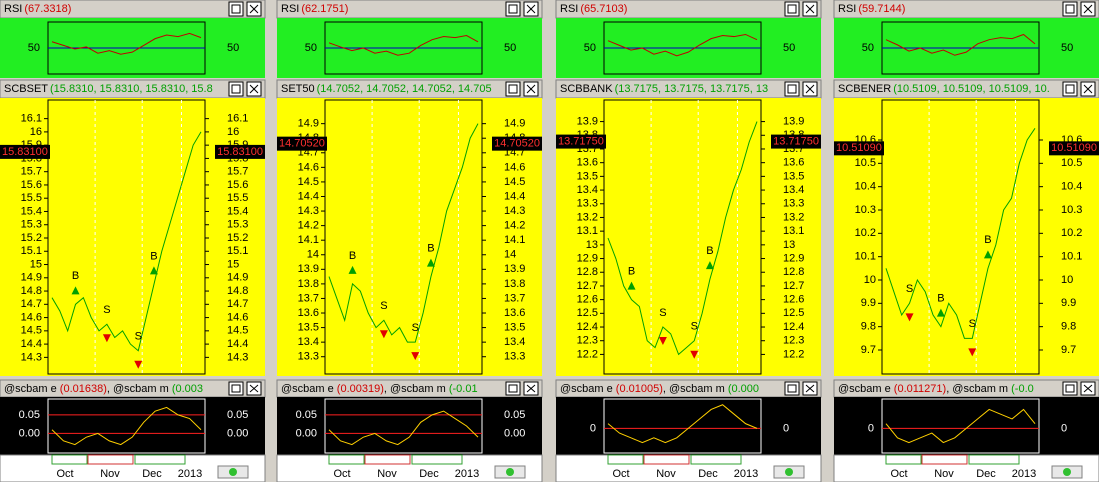 Image resolution: width=1099 pixels, height=482 pixels. I want to click on price-label: 14.70520, so click(517, 144).